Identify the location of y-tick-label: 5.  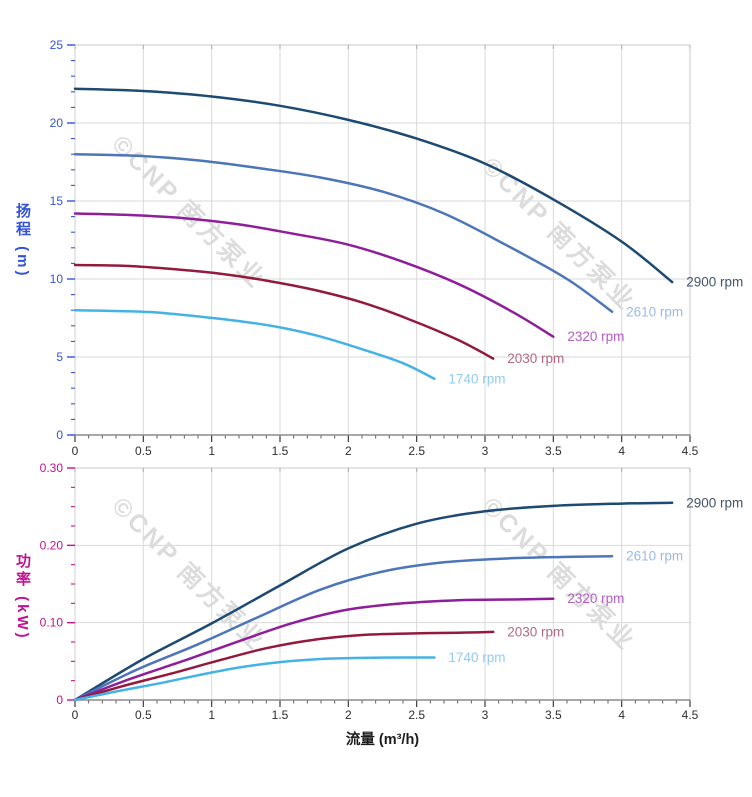
(59, 357).